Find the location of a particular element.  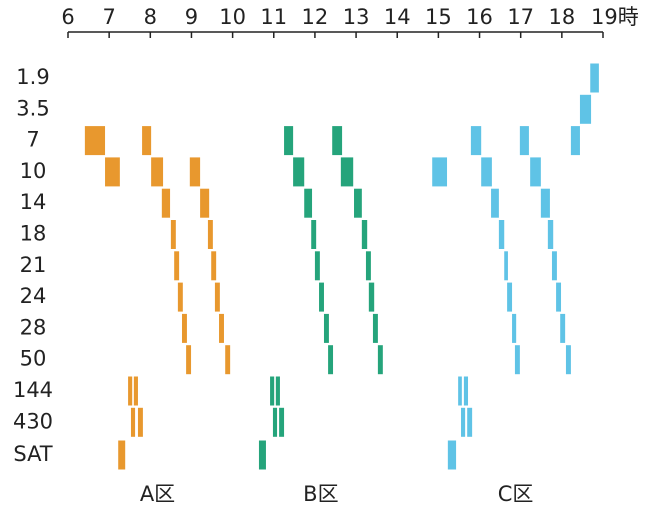

row-label: 430 is located at coordinates (33, 421).